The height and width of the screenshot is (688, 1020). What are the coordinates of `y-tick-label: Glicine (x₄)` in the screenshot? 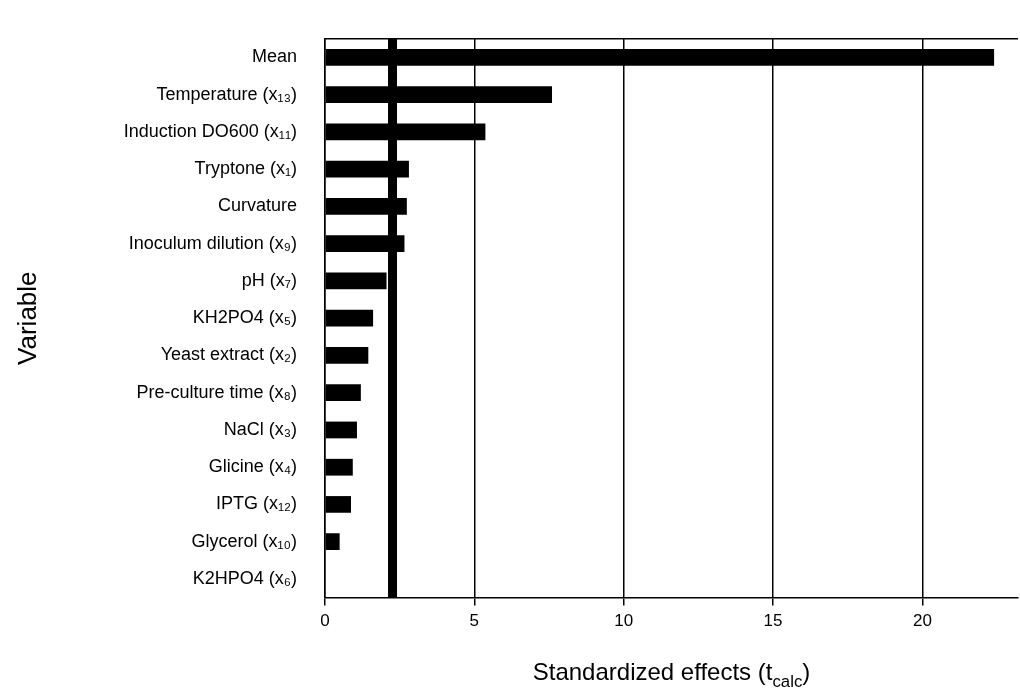 It's located at (252, 466).